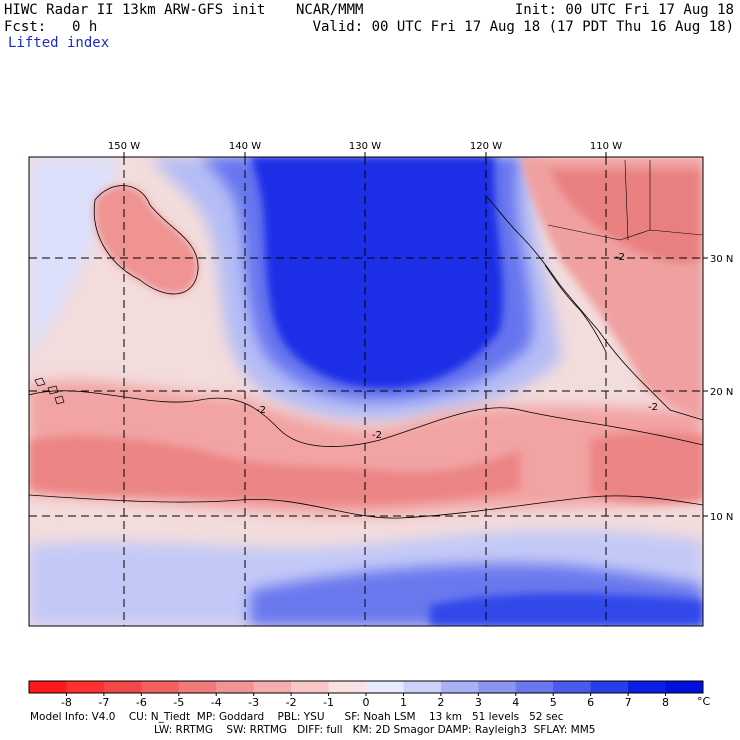 The width and height of the screenshot is (740, 740). What do you see at coordinates (575, 308) in the screenshot?
I see `baja-california-coastline` at bounding box center [575, 308].